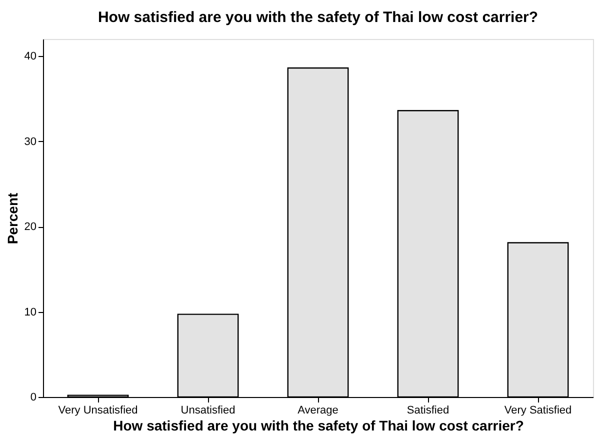 The height and width of the screenshot is (445, 603). Describe the element at coordinates (318, 17) in the screenshot. I see `chart-title: How satisfied are you with the safety of Thai low cost carrier?` at that location.